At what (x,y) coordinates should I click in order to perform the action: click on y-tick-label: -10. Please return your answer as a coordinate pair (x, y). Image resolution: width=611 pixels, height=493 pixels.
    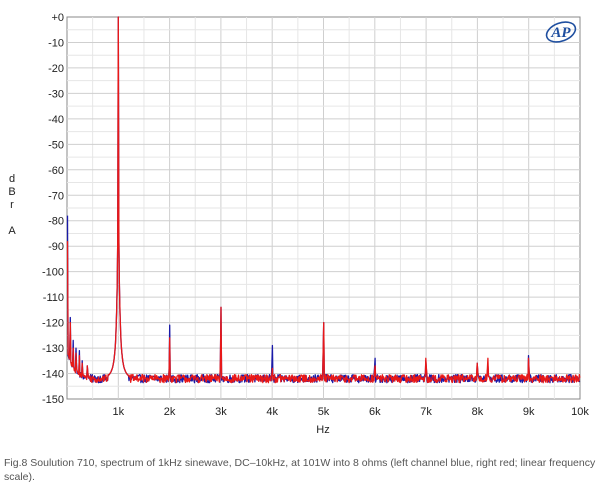
    Looking at the image, I should click on (56, 43).